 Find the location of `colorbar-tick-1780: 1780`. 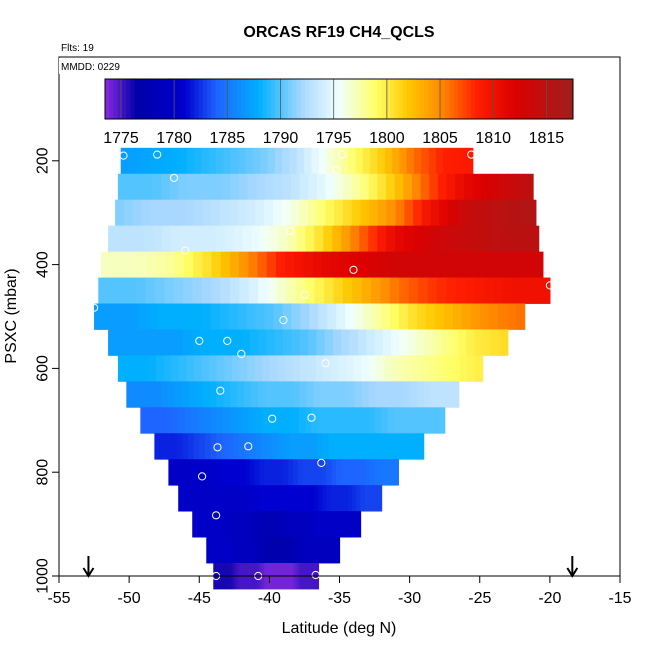

colorbar-tick-1780: 1780 is located at coordinates (174, 138).